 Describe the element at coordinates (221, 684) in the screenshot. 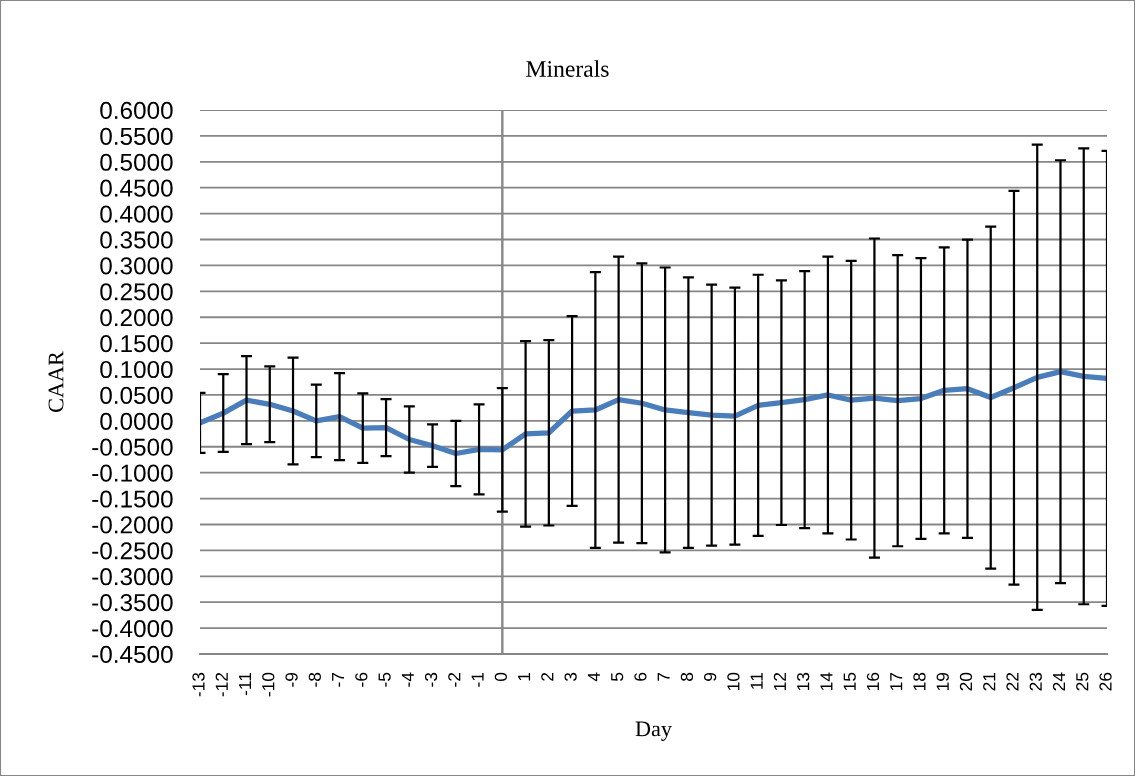

I see `x-tick-label: -12` at that location.